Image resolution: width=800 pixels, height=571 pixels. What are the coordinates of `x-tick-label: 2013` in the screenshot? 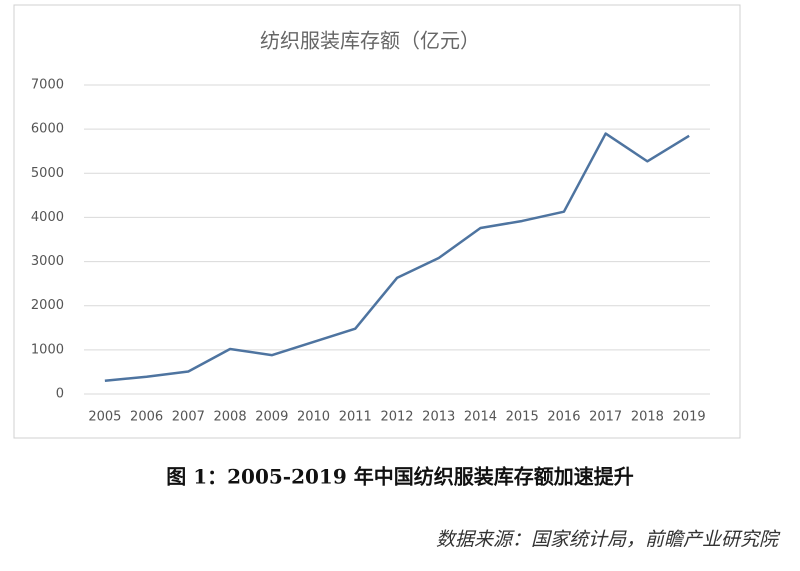 It's located at (438, 417).